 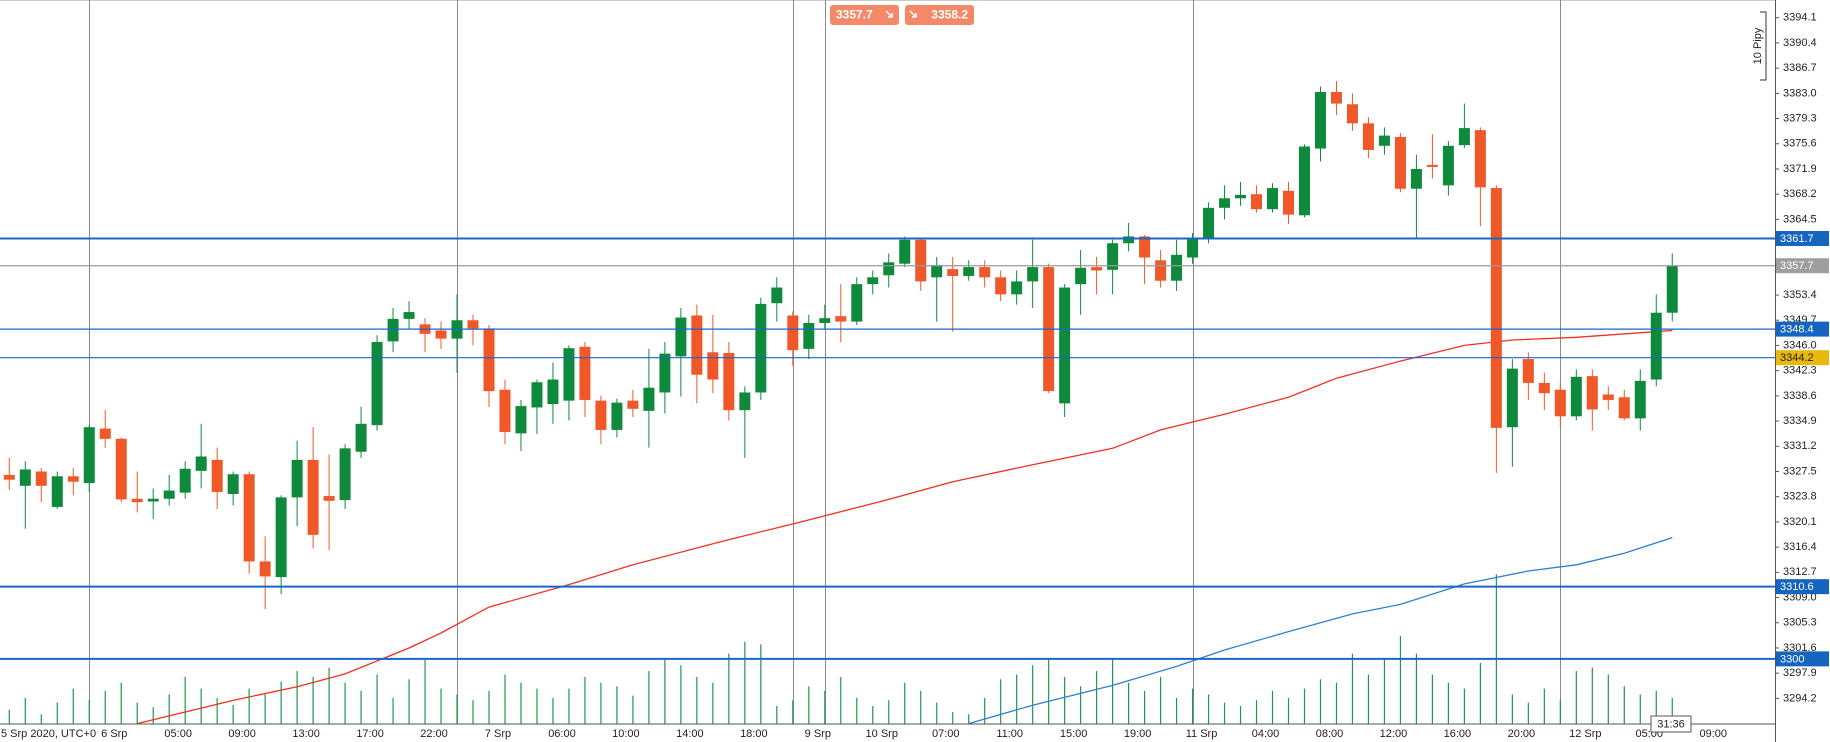 What do you see at coordinates (1800, 547) in the screenshot?
I see `y-tick-label: 3316.4` at bounding box center [1800, 547].